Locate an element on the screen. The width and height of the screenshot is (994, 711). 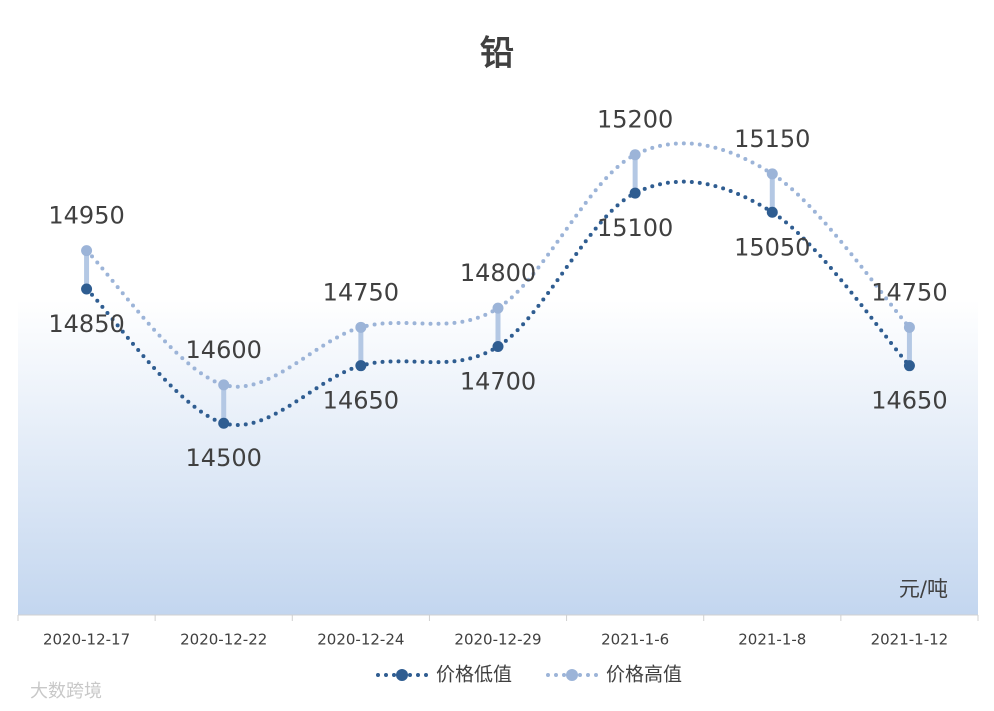
x-tick-label: 2021-1-12 is located at coordinates (910, 640).